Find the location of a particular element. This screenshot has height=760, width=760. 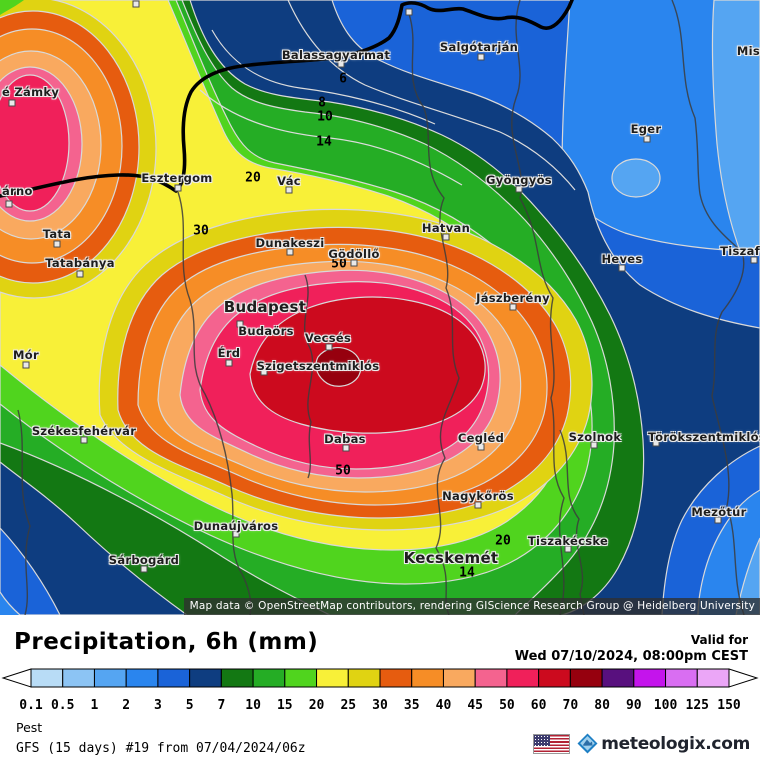

scale-tick-label: 15 is located at coordinates (285, 705).